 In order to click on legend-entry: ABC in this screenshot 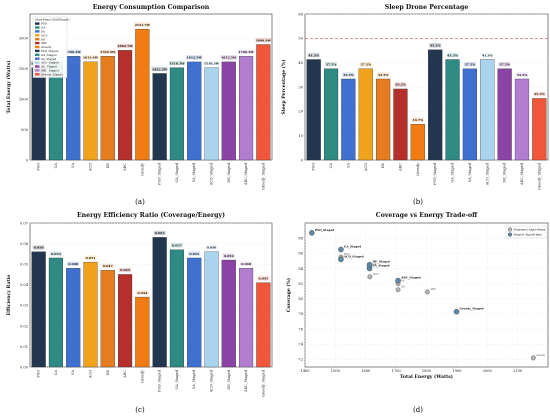, I will do `click(43, 43)`.